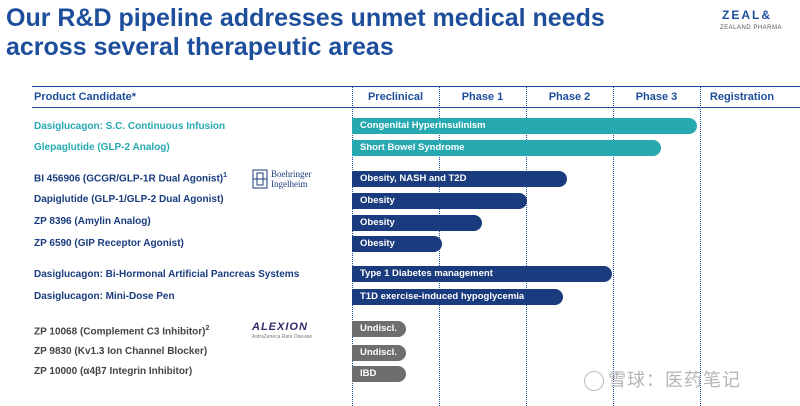 The width and height of the screenshot is (800, 406). What do you see at coordinates (113, 371) in the screenshot?
I see `product-name: ZP 10000 (α4β7 Integrin Inhibitor)` at bounding box center [113, 371].